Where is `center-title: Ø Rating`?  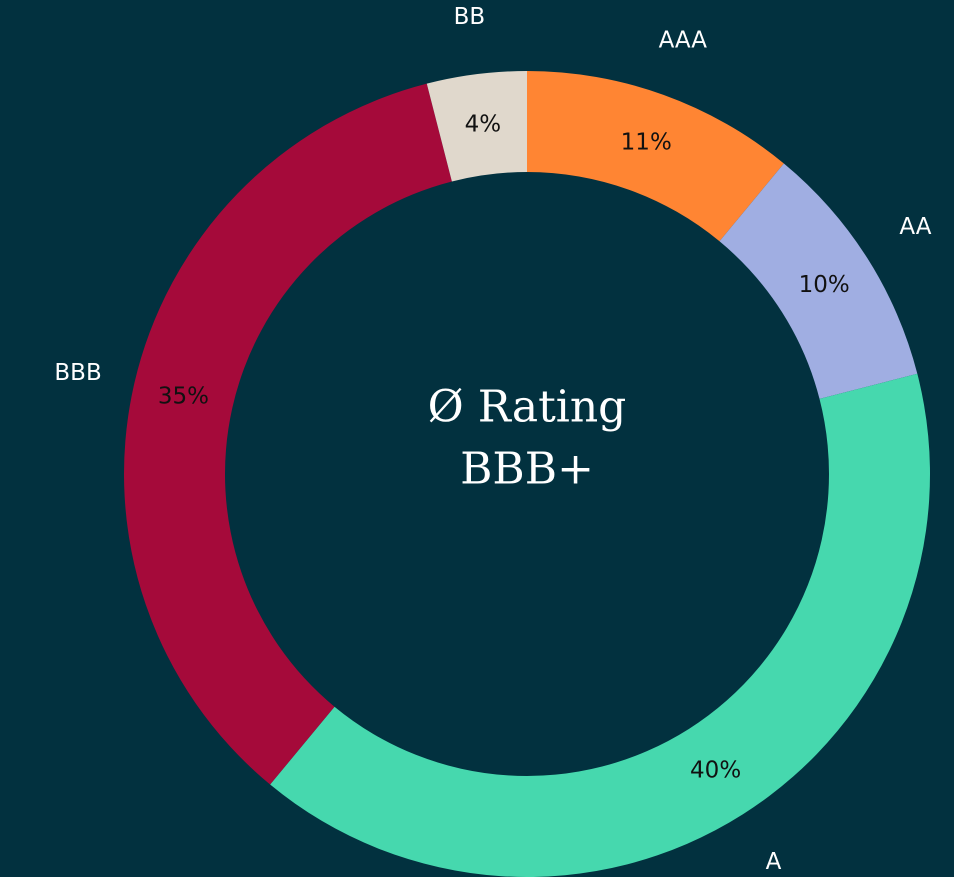
center-title: Ø Rating is located at coordinates (527, 407).